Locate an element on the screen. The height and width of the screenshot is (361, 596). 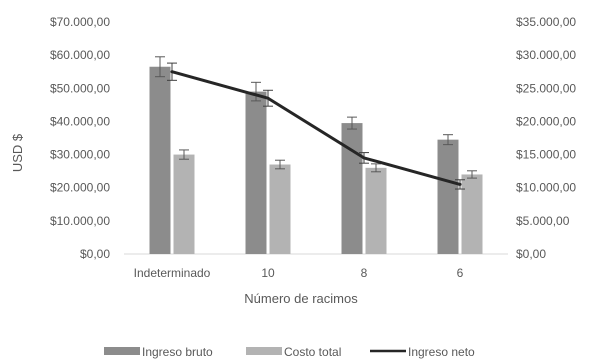
left-tick-label: $40.000,00 is located at coordinates (80, 121).